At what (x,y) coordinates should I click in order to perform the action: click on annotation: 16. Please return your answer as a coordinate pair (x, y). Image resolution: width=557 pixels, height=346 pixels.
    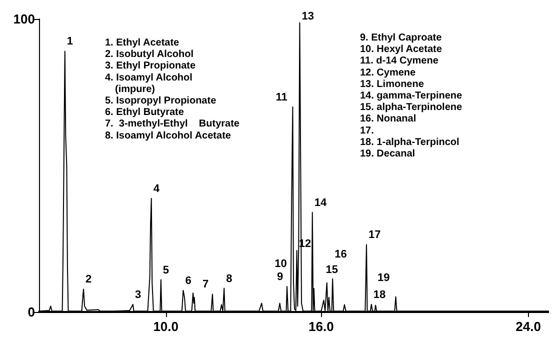
    Looking at the image, I should click on (340, 254).